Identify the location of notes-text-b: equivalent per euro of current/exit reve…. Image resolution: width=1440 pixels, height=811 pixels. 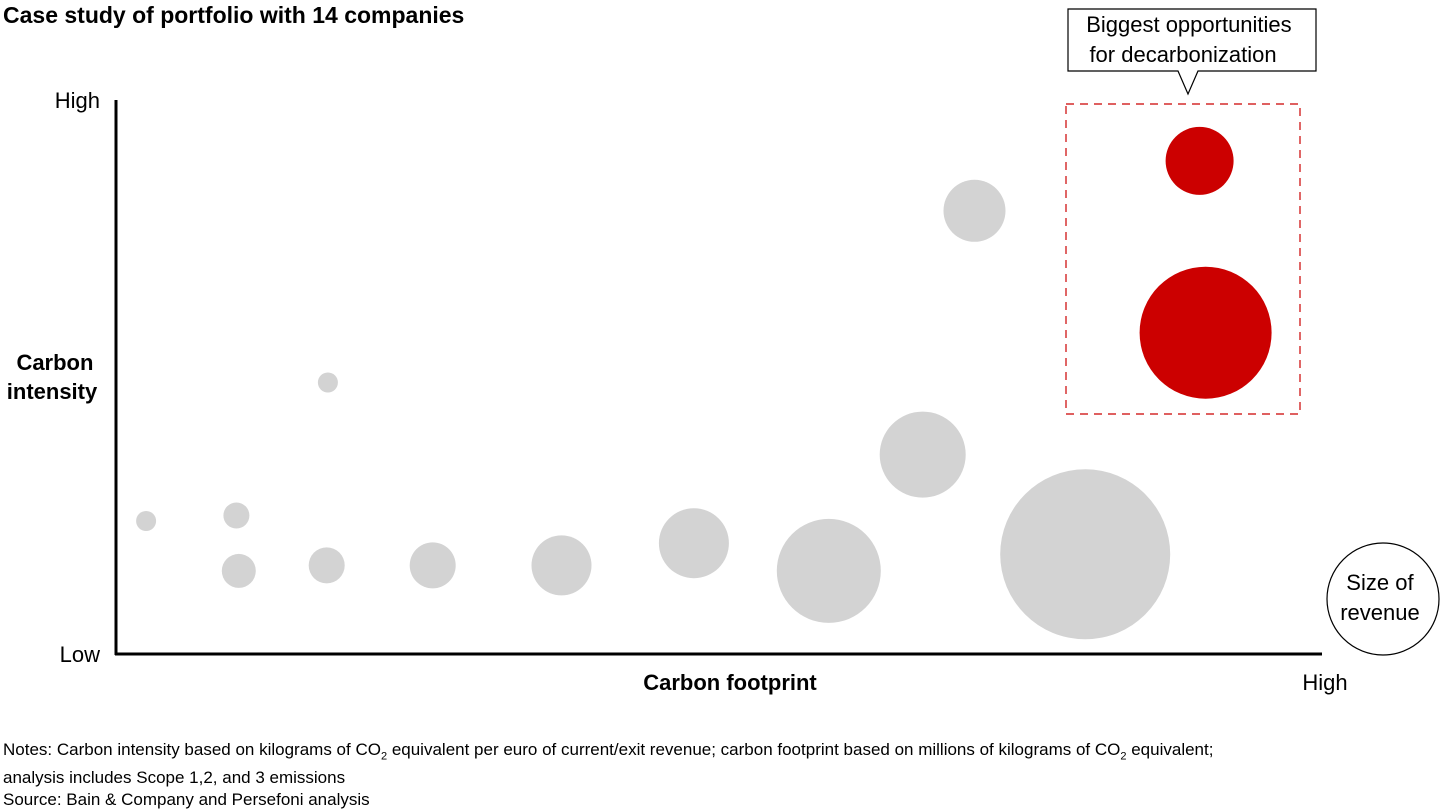
(754, 749).